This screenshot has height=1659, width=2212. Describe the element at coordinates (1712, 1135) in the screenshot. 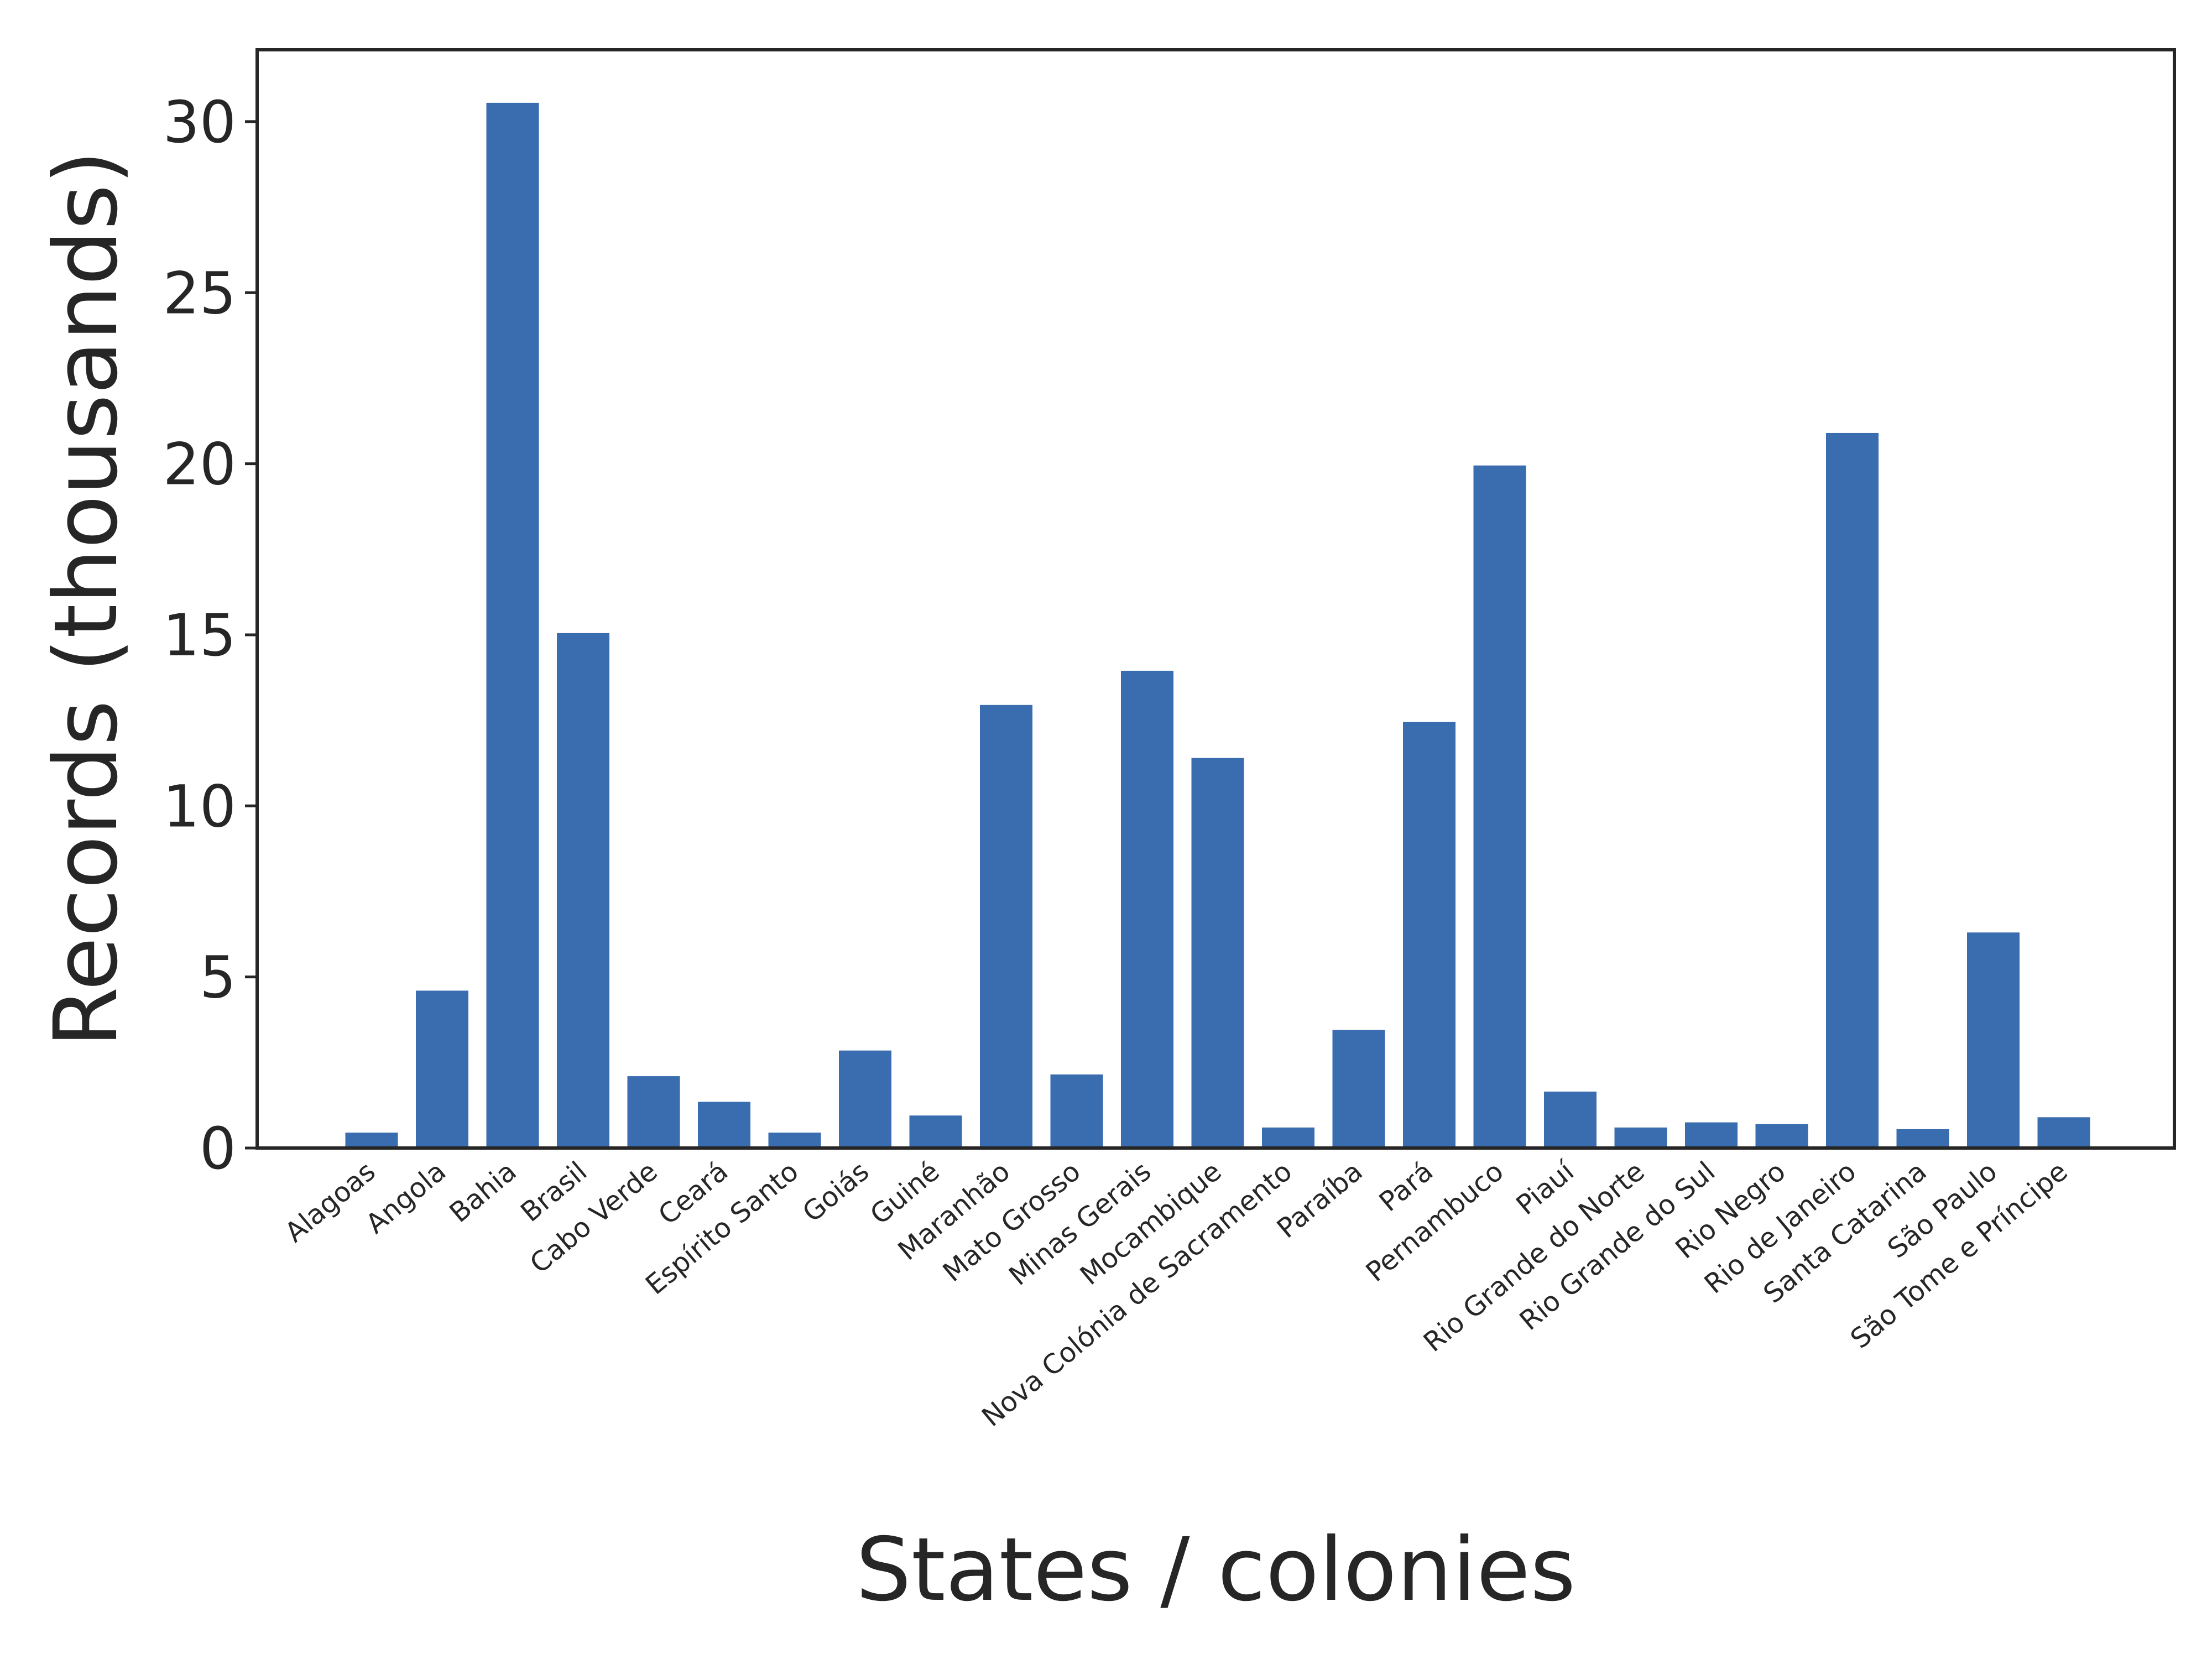

I see `bar-rio-grande-do-sul` at that location.